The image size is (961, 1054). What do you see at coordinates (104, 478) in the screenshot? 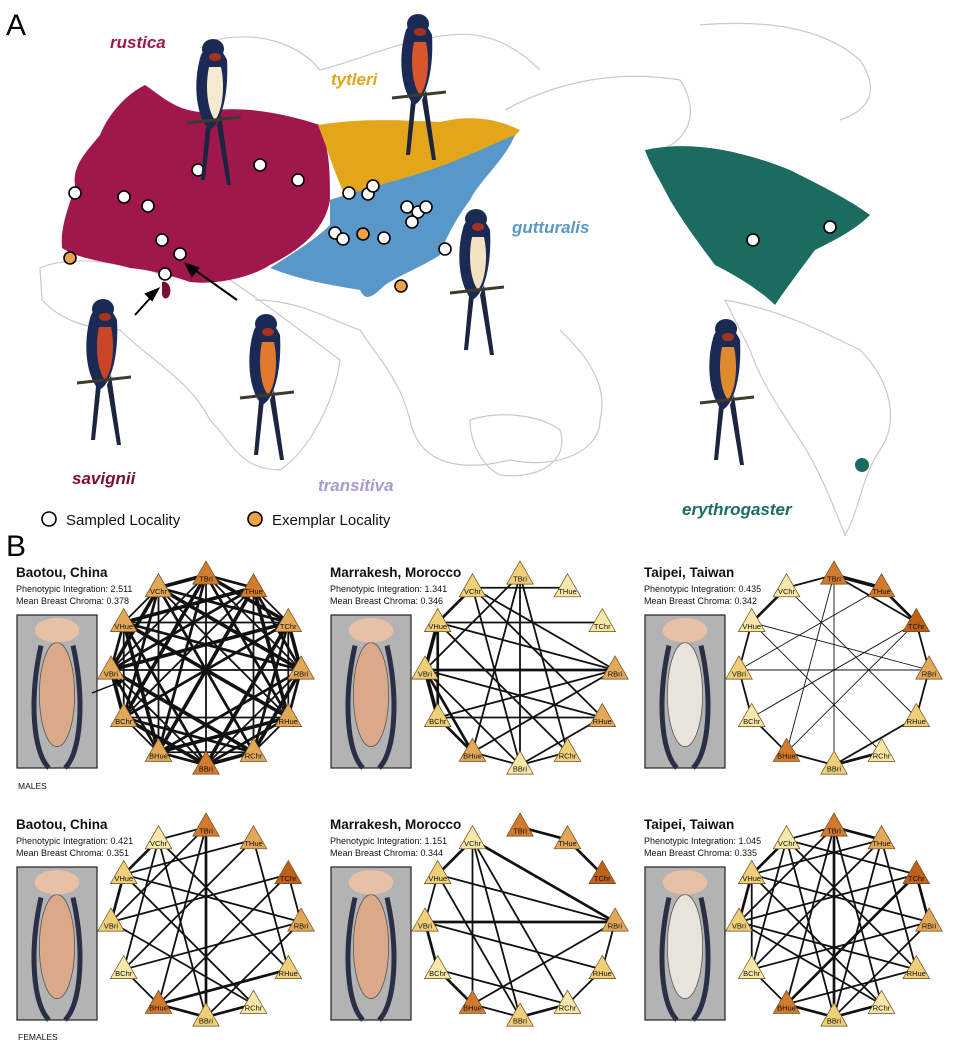
I see `label-savignii: savignii` at bounding box center [104, 478].